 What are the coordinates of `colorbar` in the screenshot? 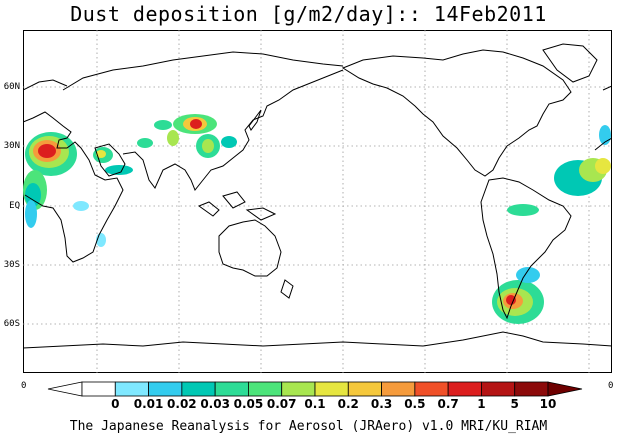 It's located at (315, 389).